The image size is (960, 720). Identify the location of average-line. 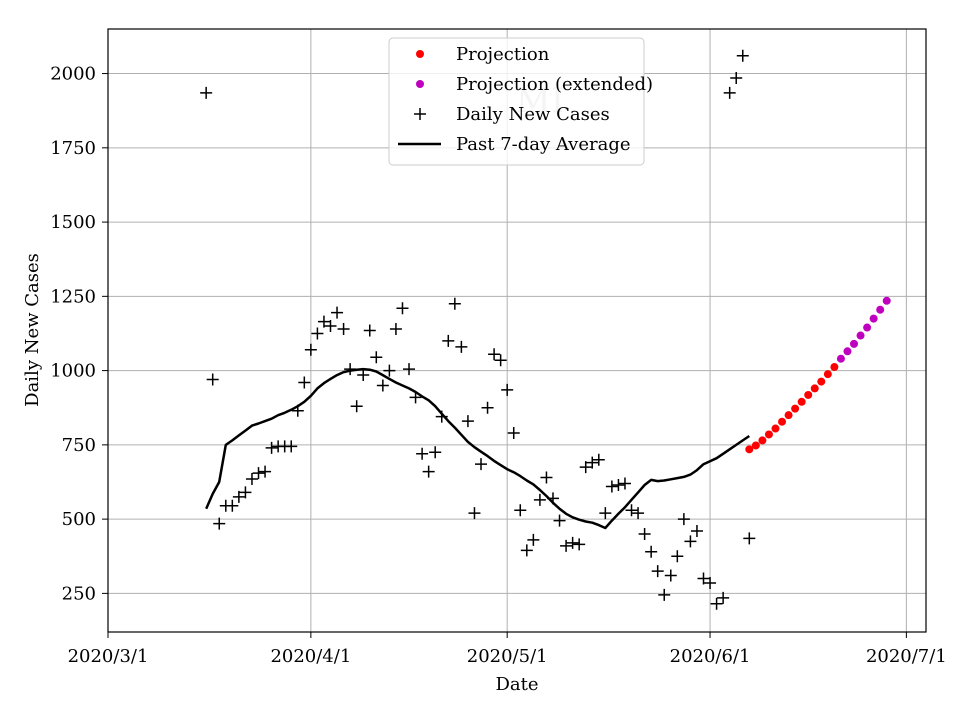
(478, 448).